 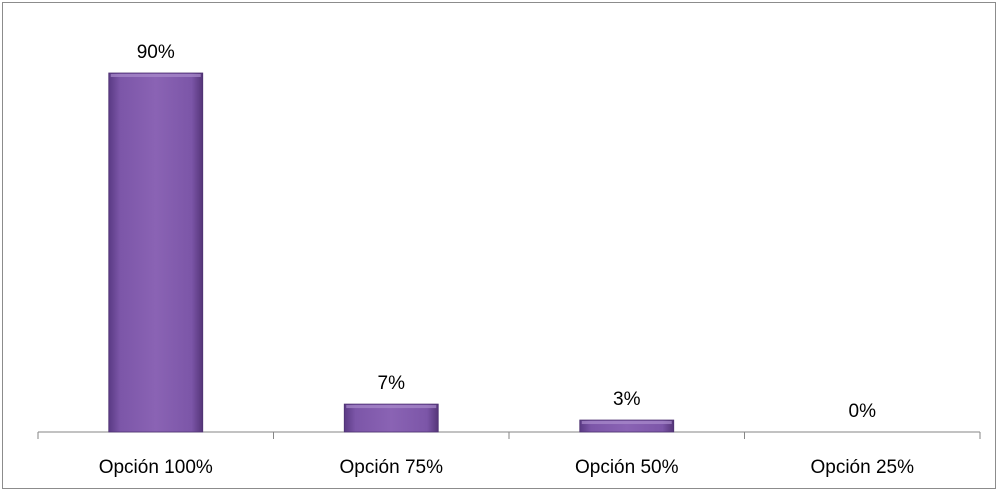 I want to click on data-label: 0%, so click(x=863, y=411).